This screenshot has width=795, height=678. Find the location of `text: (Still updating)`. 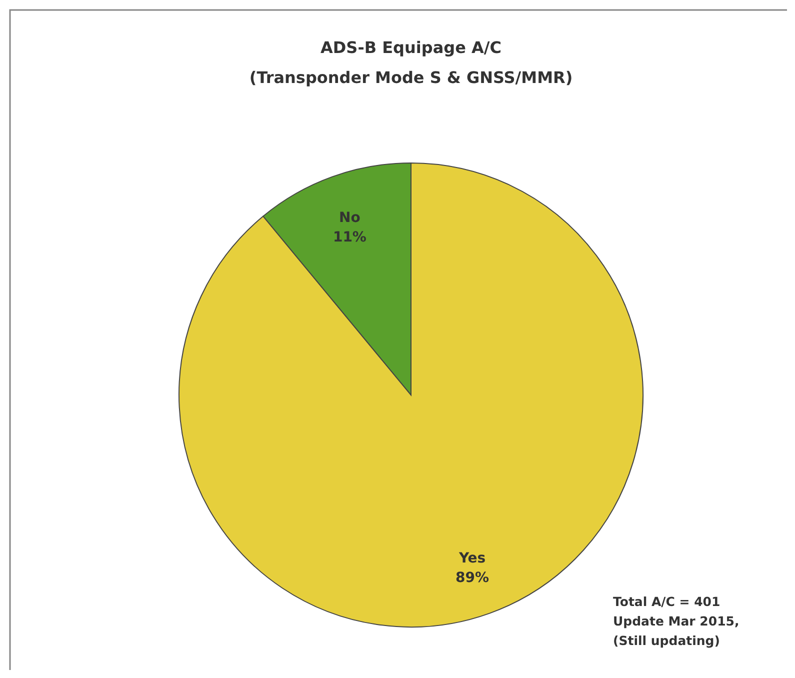

text: (Still updating) is located at coordinates (666, 640).